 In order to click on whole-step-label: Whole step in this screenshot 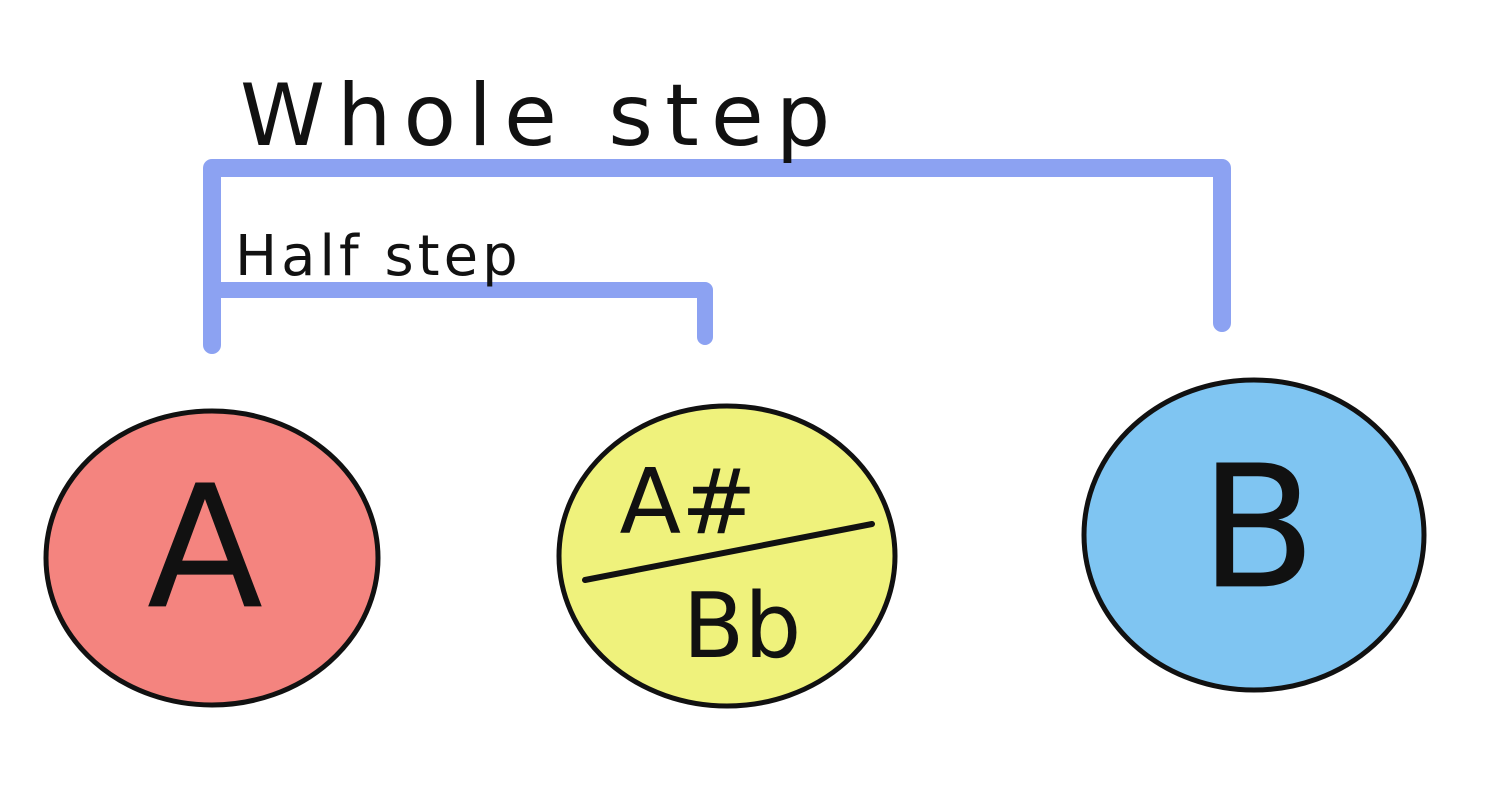, I will do `click(541, 116)`.